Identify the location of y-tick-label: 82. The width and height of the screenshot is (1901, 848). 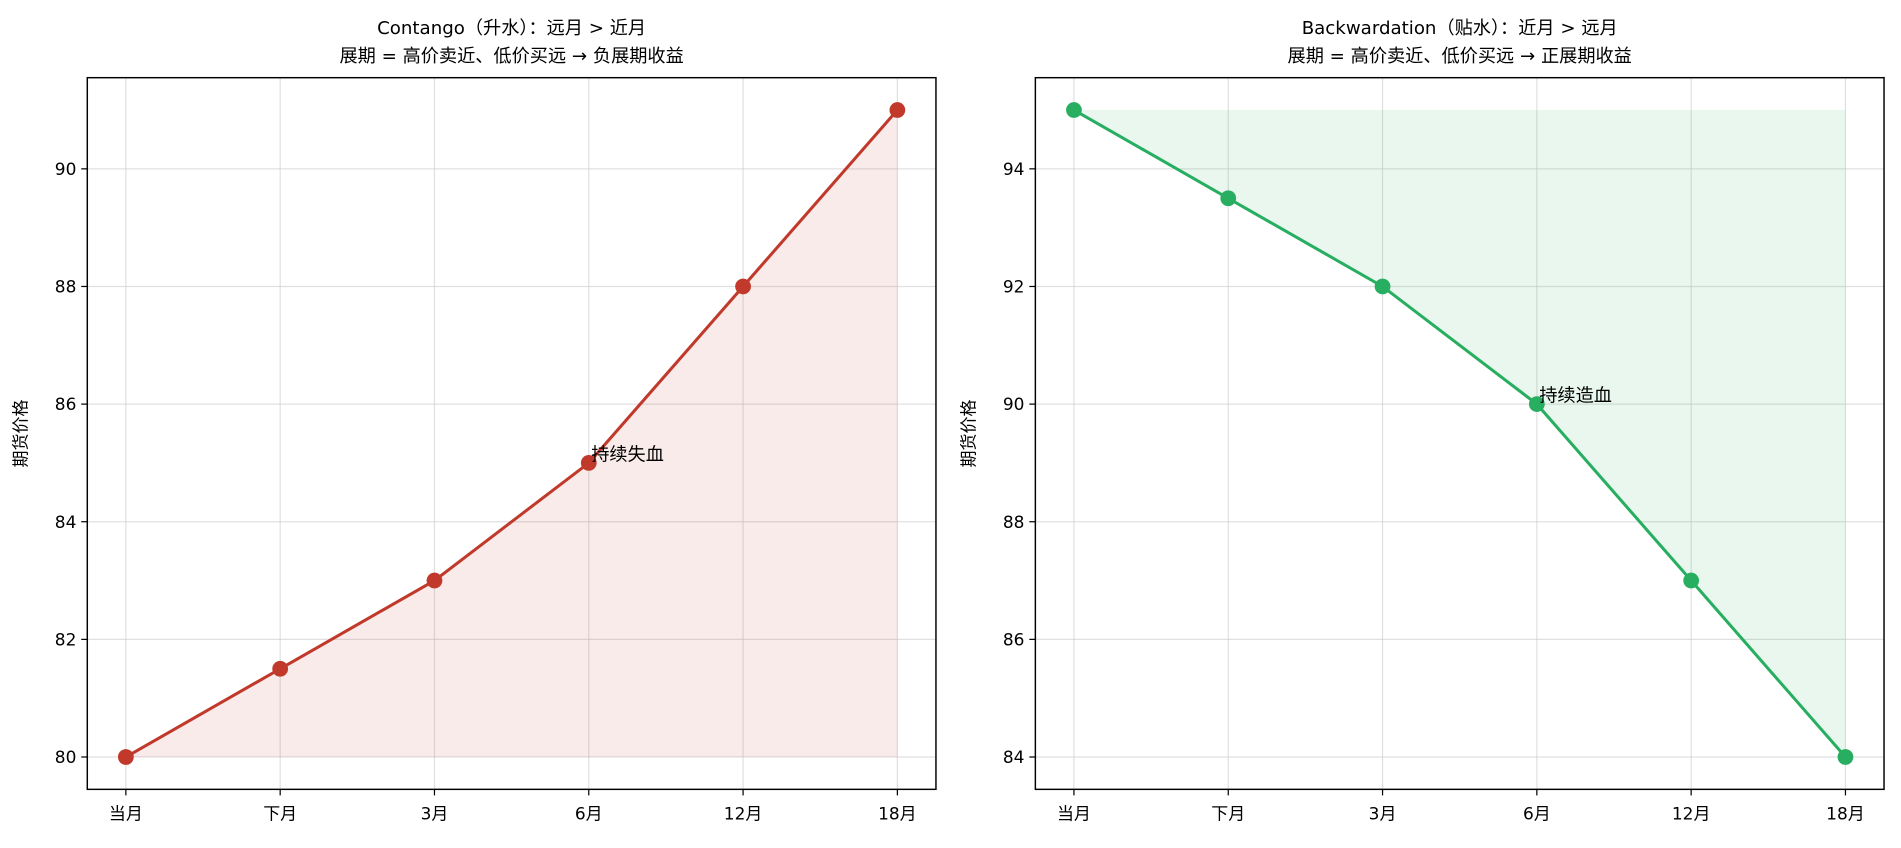
(66, 640).